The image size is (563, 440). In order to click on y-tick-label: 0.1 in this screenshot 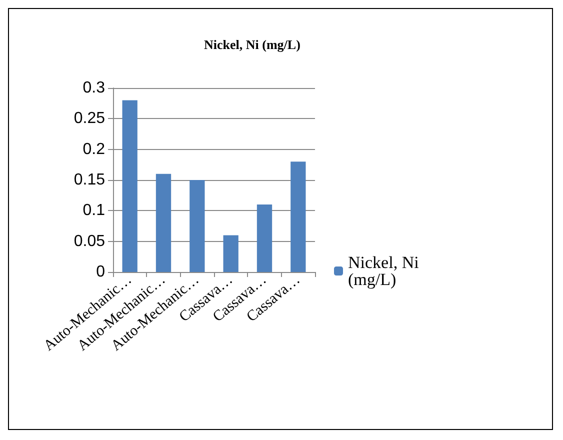, I will do `click(94, 211)`.